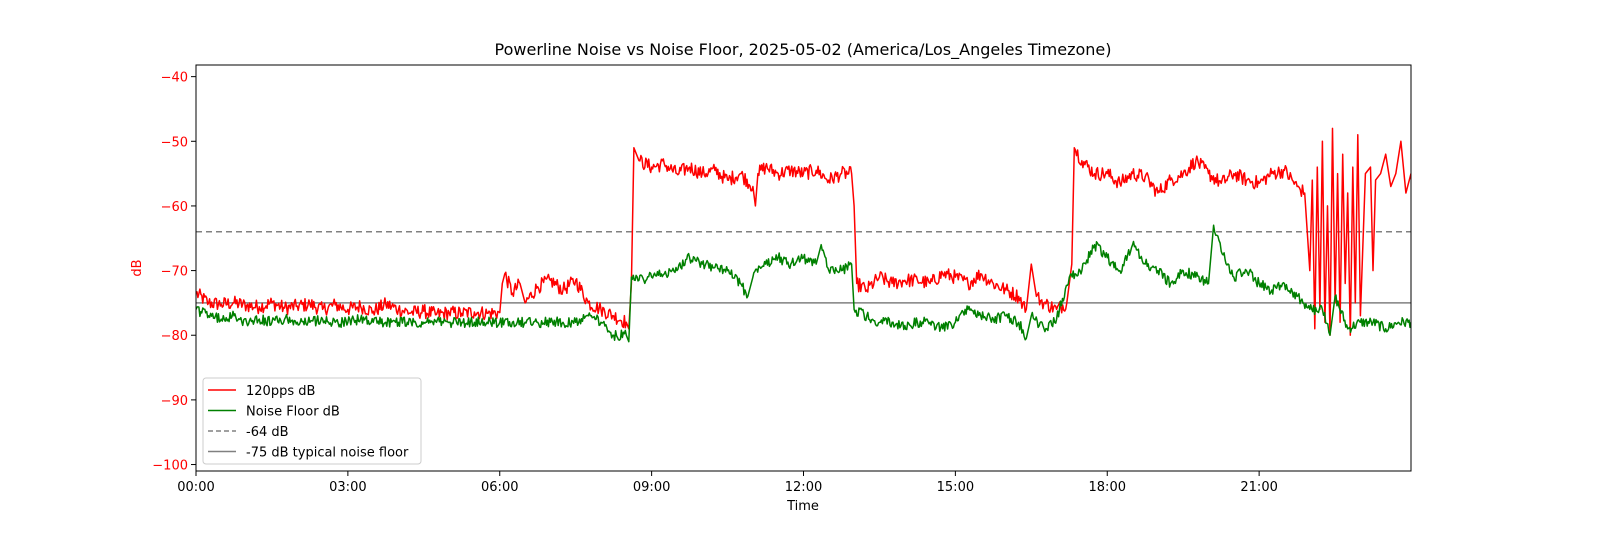  What do you see at coordinates (955, 487) in the screenshot?
I see `x-tick-label: 15:00` at bounding box center [955, 487].